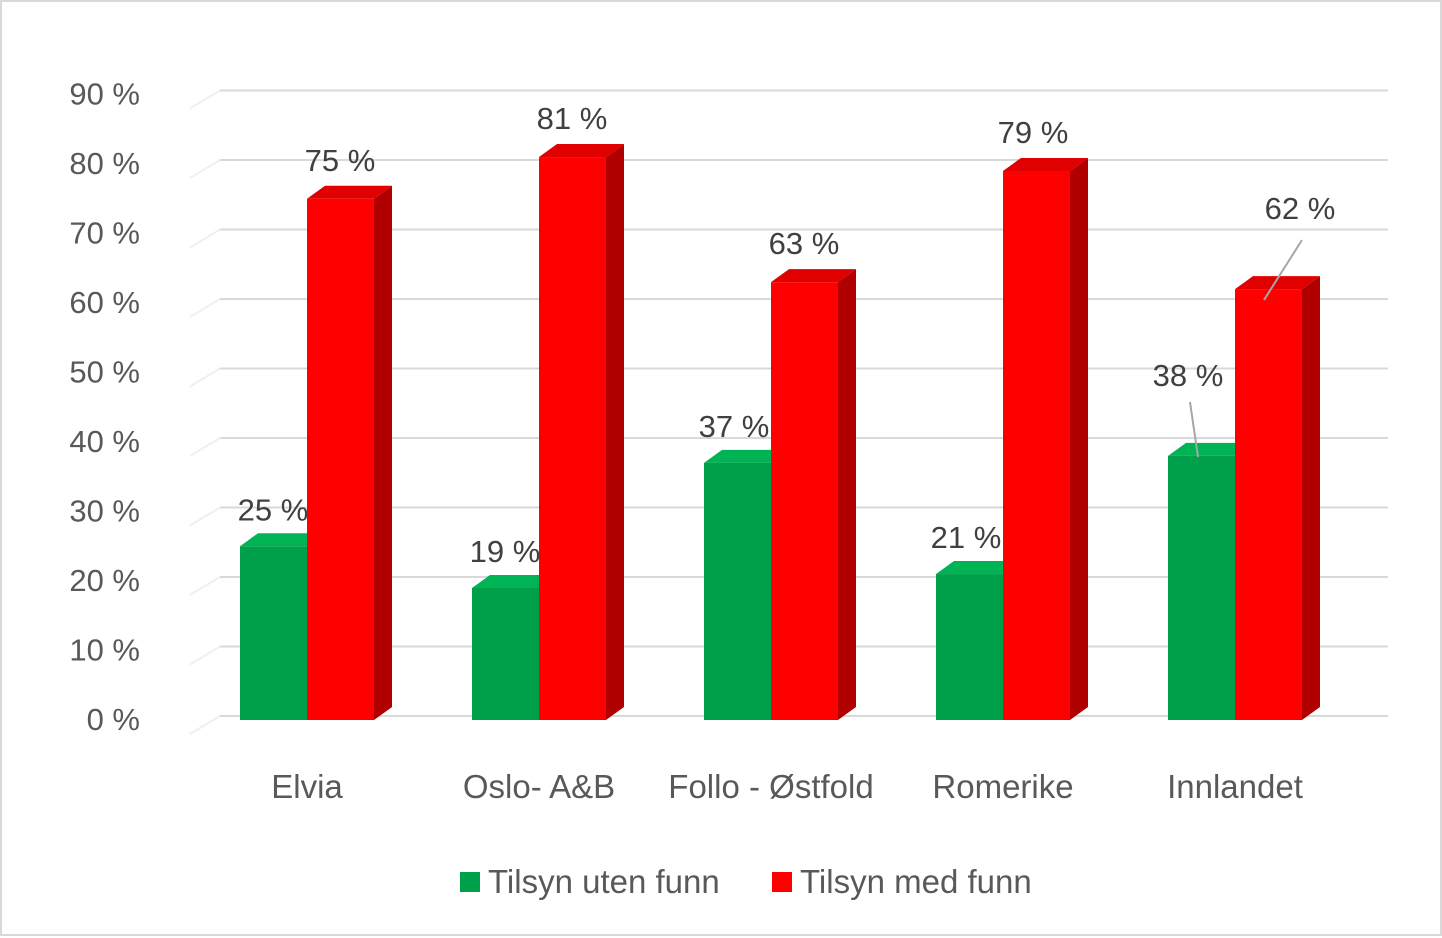 The height and width of the screenshot is (938, 1442). Describe the element at coordinates (572, 118) in the screenshot. I see `data-label: 81 %` at that location.